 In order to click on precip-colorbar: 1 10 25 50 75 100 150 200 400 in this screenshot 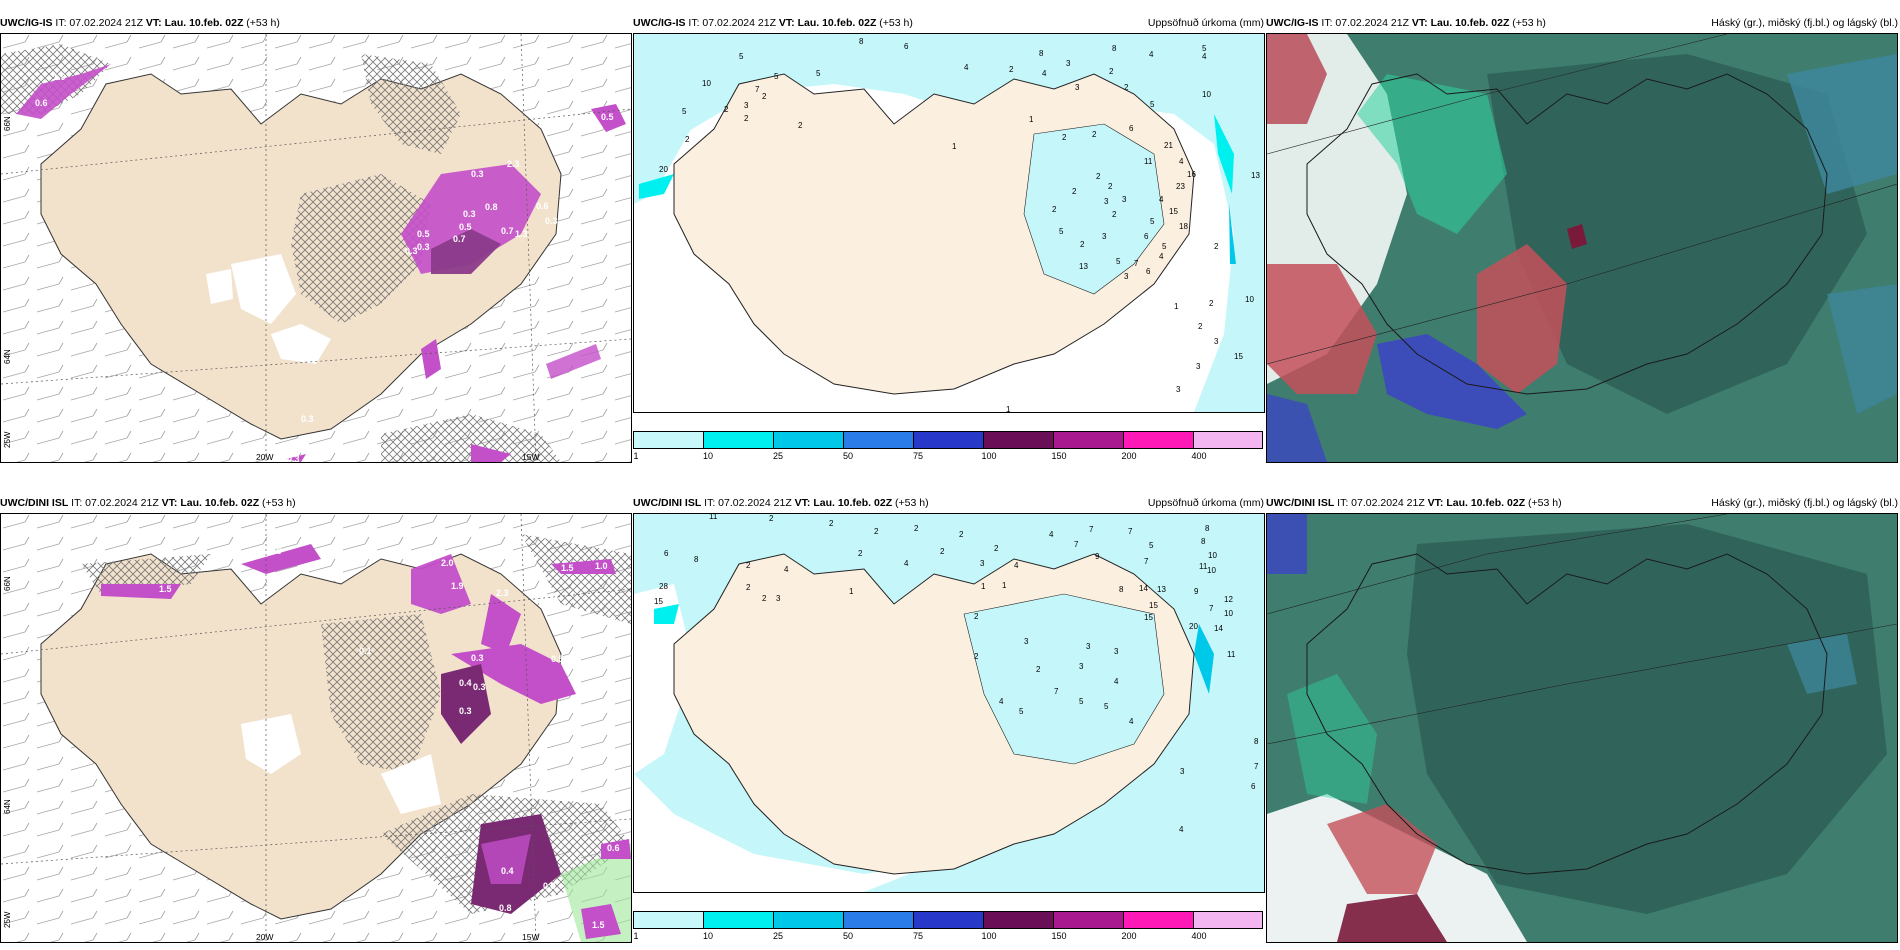, I will do `click(948, 928)`.